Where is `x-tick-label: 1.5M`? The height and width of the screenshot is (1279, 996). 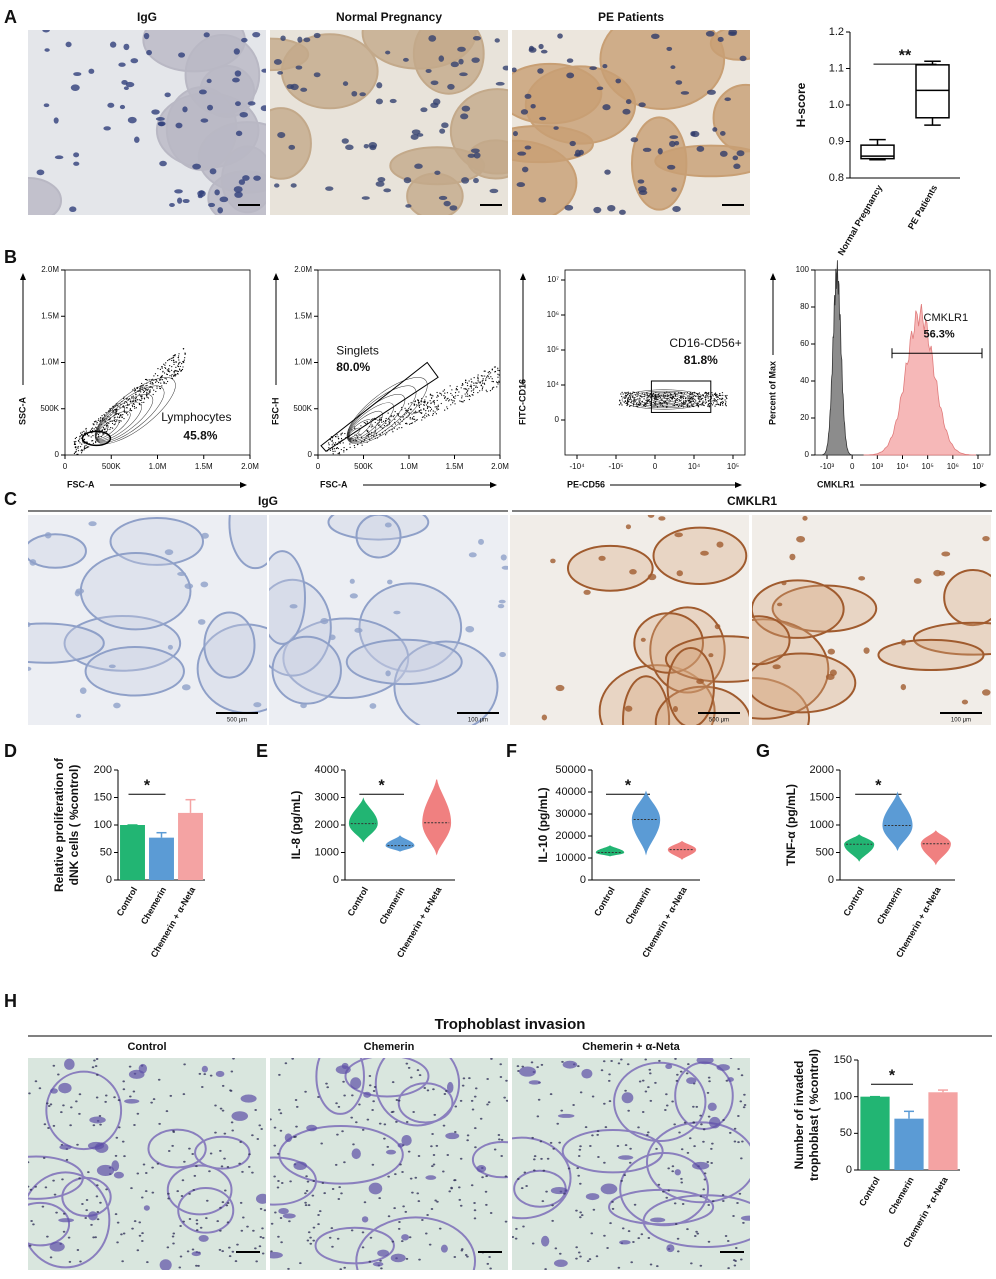
x-tick-label: 1.5M is located at coordinates (204, 466).